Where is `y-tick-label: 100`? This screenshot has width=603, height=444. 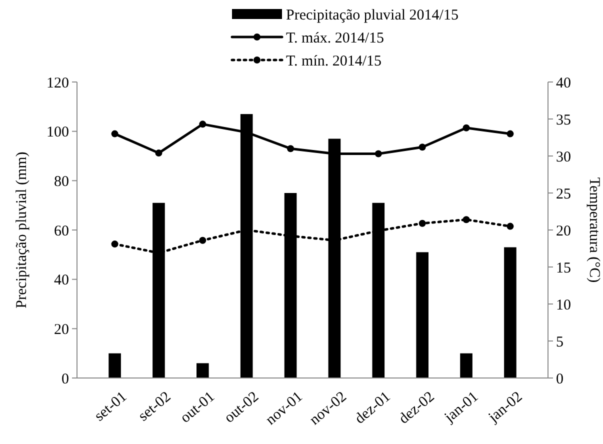
y-tick-label: 100 is located at coordinates (57, 132).